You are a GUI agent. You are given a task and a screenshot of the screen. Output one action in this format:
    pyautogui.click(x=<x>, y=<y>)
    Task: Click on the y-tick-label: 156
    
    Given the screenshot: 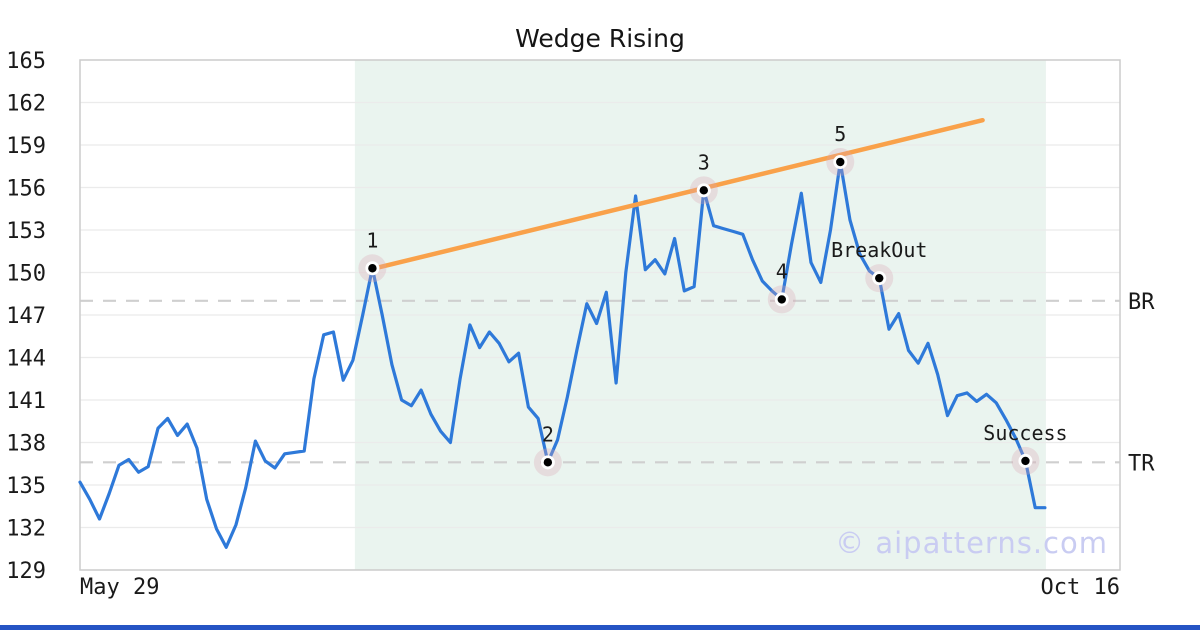 What is the action you would take?
    pyautogui.click(x=26, y=189)
    